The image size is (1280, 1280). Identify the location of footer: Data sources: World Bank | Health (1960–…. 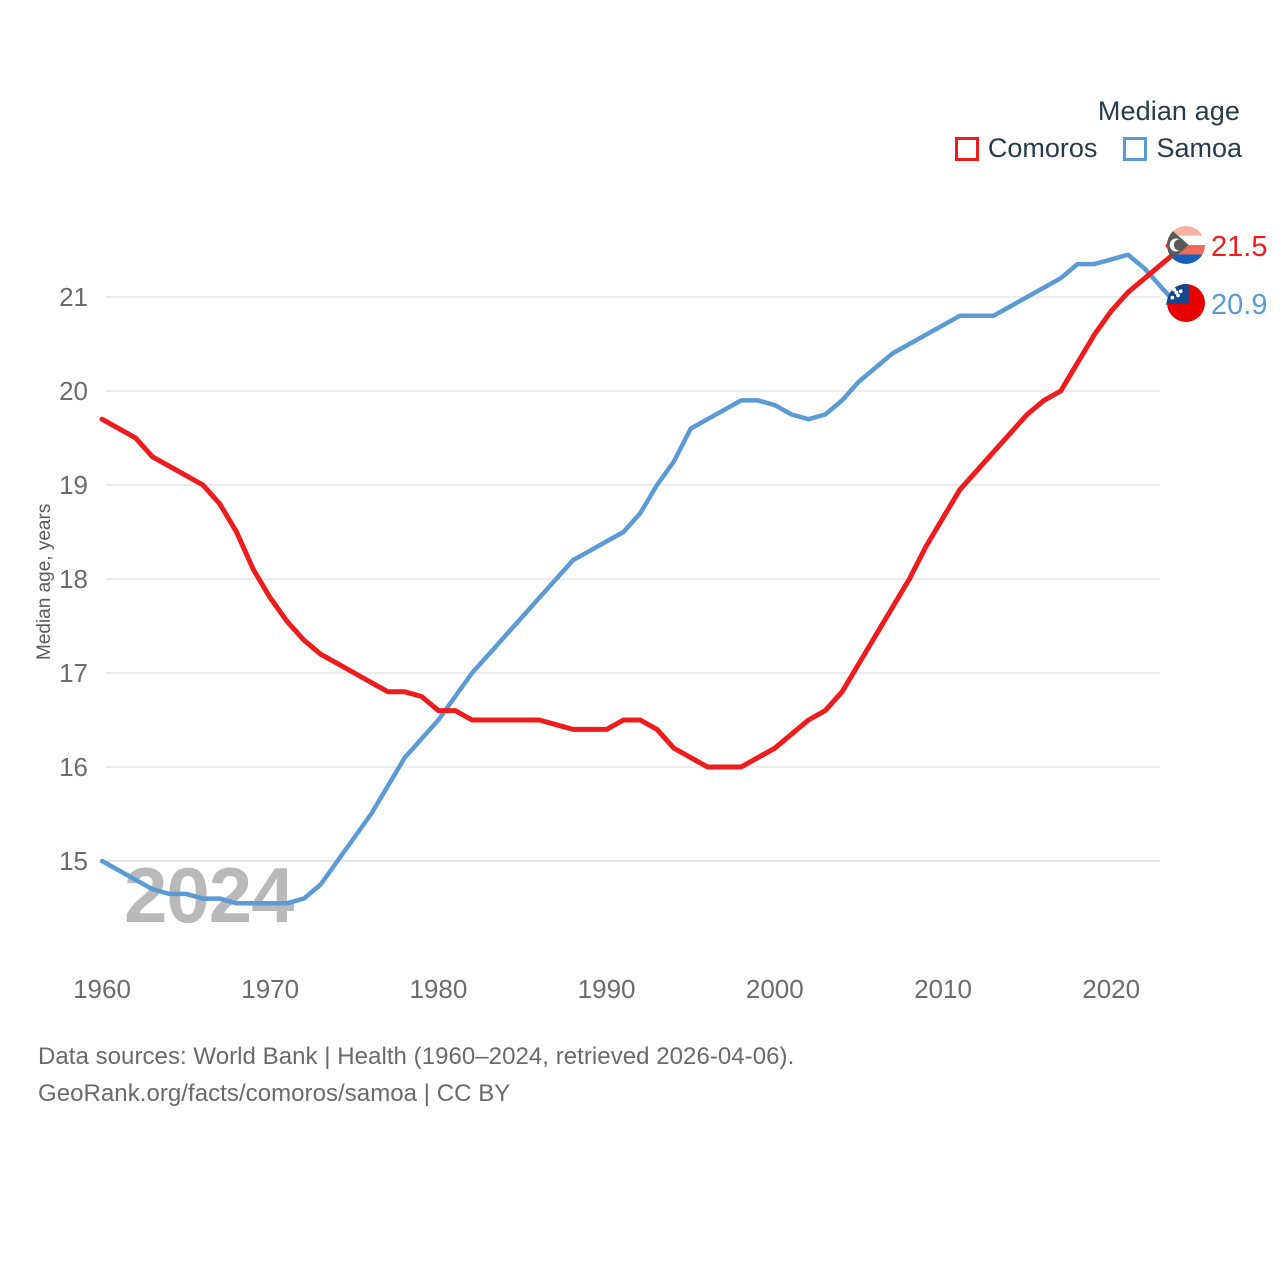
(628, 1075).